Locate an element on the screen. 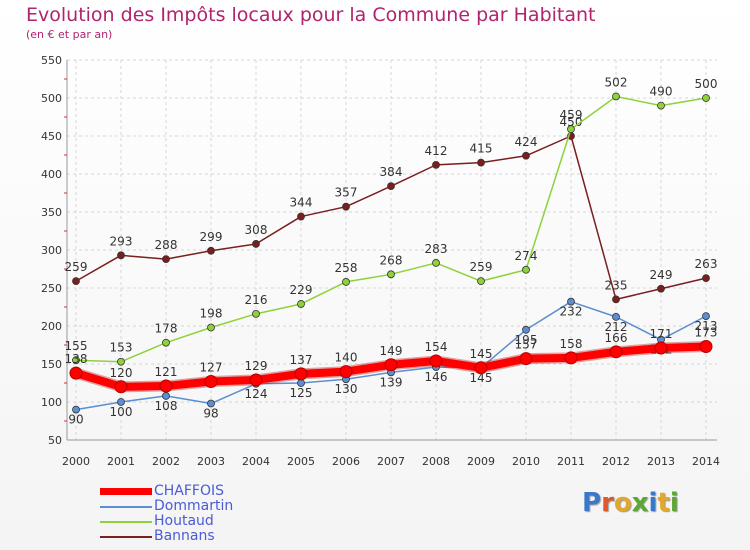  data-label-bannans: 293 is located at coordinates (121, 241).